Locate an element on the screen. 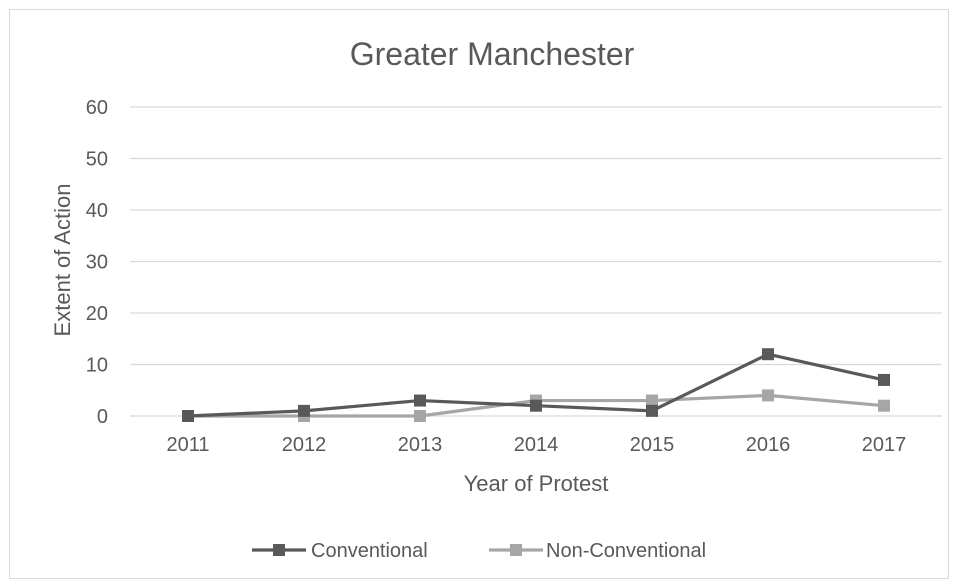  y-tick-label: 50 is located at coordinates (97, 160).